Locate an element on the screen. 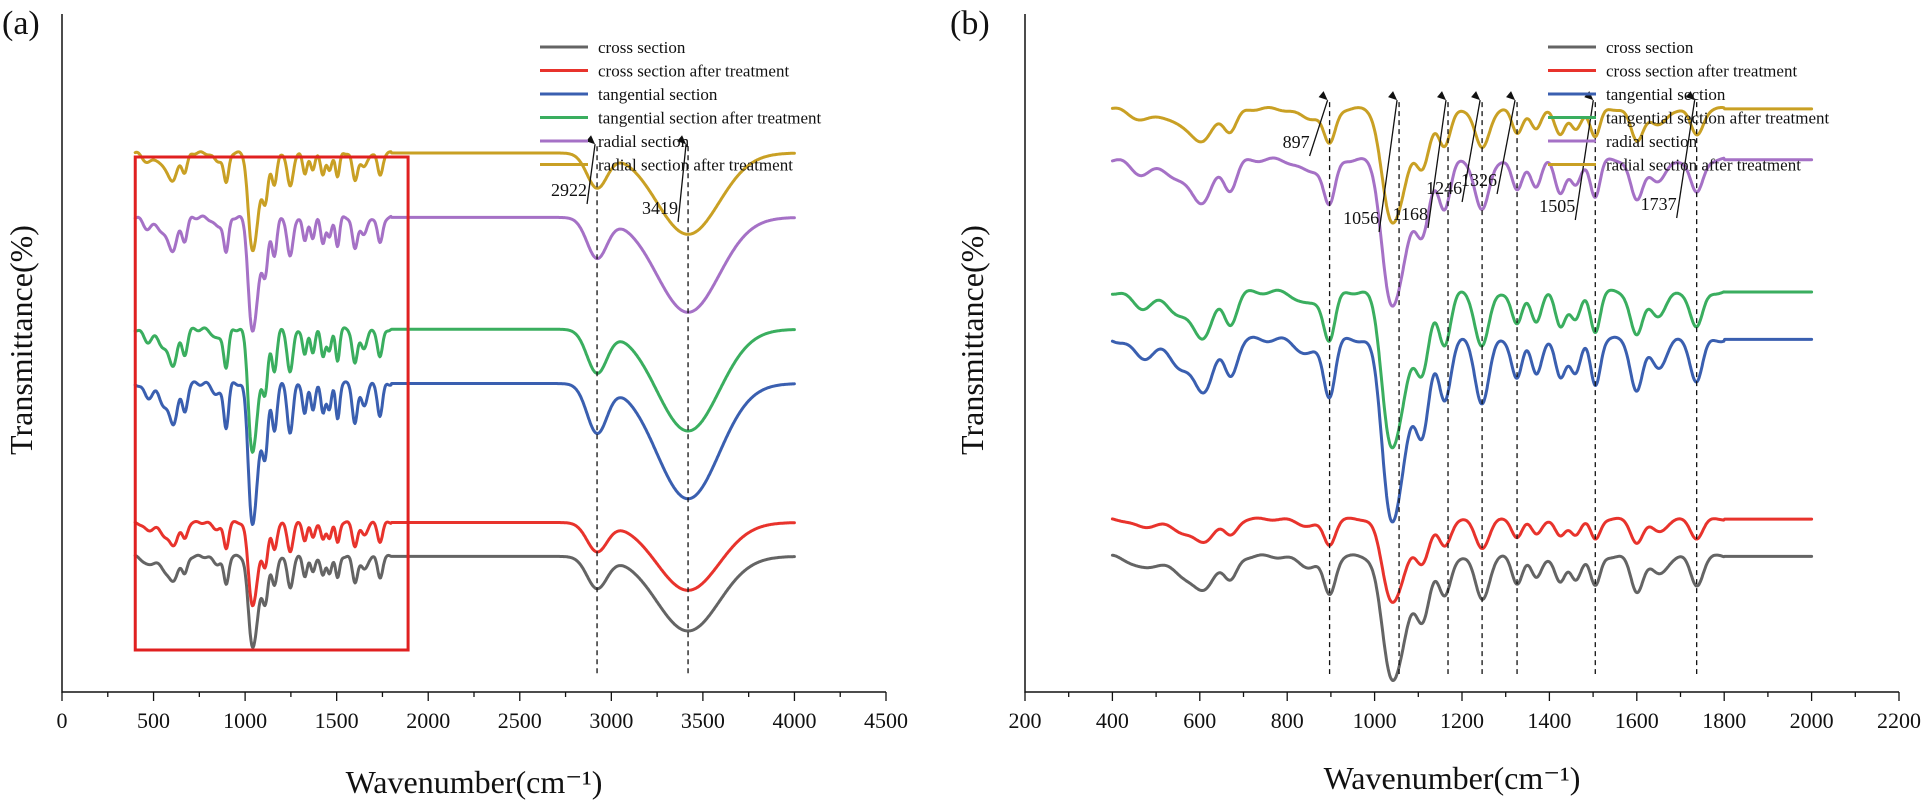 This screenshot has width=1929, height=802. x-tick-label: 2200 is located at coordinates (1899, 720).